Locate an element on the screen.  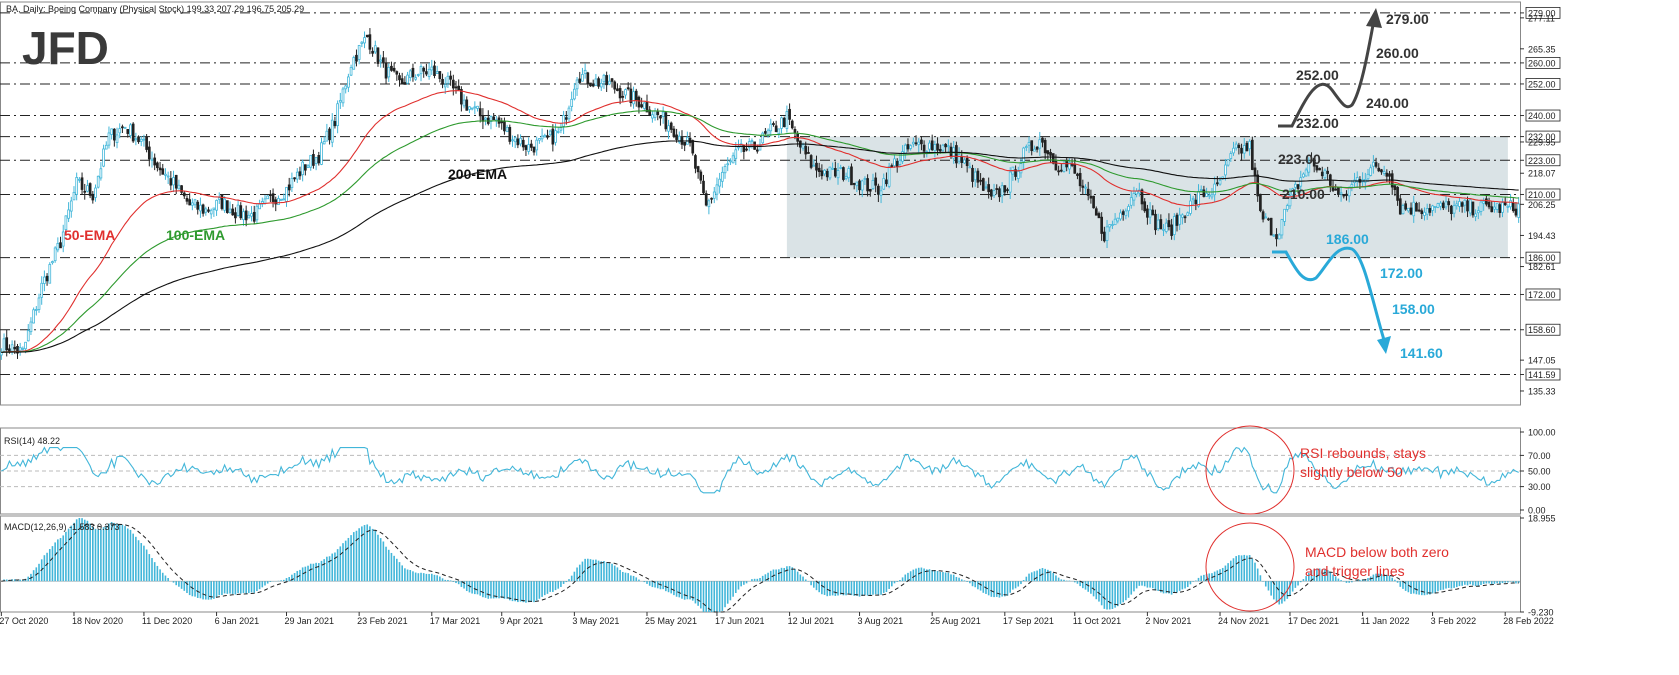
x-tick-label: 12 Jul 2021 is located at coordinates (811, 621).